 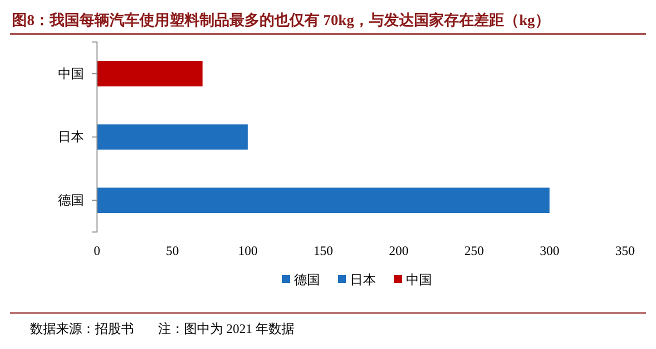 I want to click on legend-label: 中国, so click(x=419, y=279).